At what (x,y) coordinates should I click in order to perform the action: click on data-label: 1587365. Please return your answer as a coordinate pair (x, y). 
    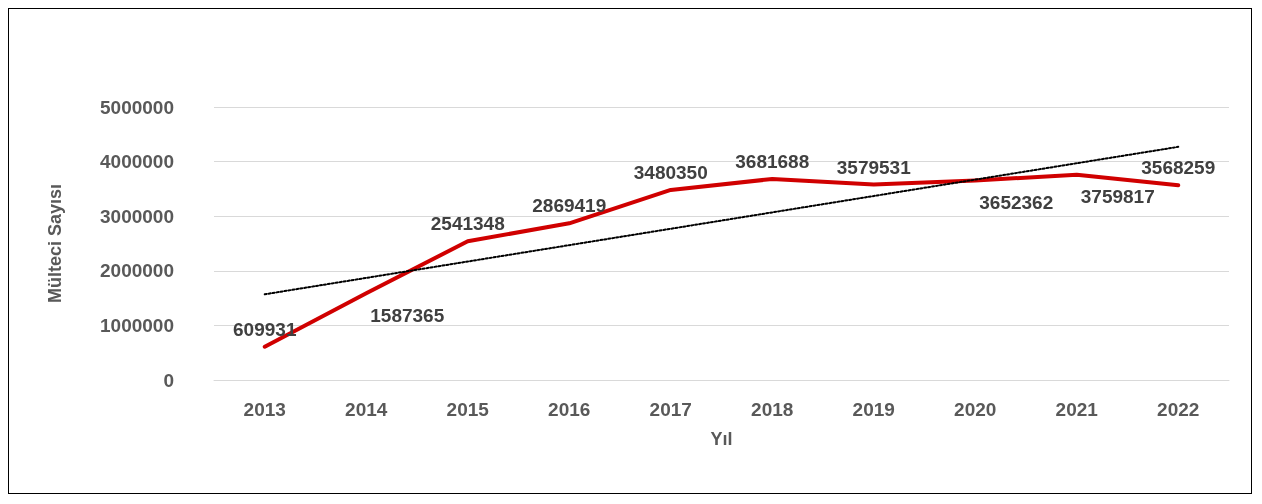
    Looking at the image, I should click on (407, 315).